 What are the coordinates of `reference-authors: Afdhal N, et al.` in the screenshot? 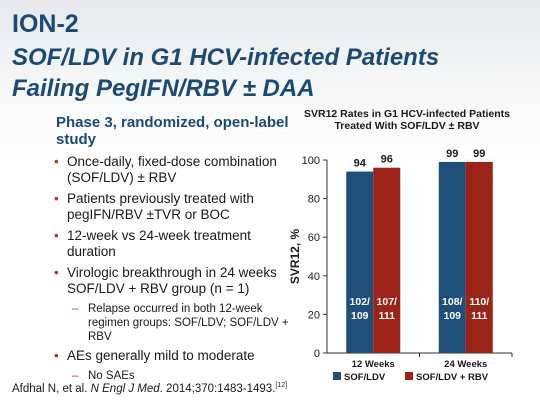 It's located at (51, 388).